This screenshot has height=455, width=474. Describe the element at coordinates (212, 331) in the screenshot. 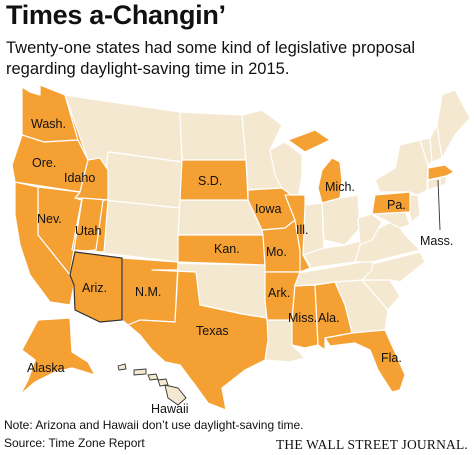

I see `label-texas: Texas` at that location.